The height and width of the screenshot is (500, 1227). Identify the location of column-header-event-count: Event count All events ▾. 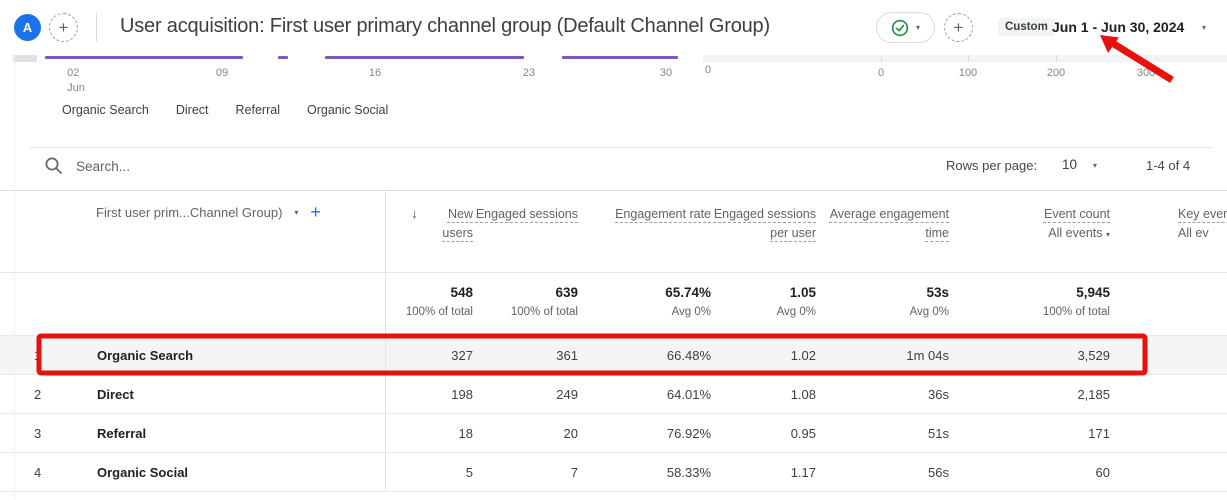
(1031, 238).